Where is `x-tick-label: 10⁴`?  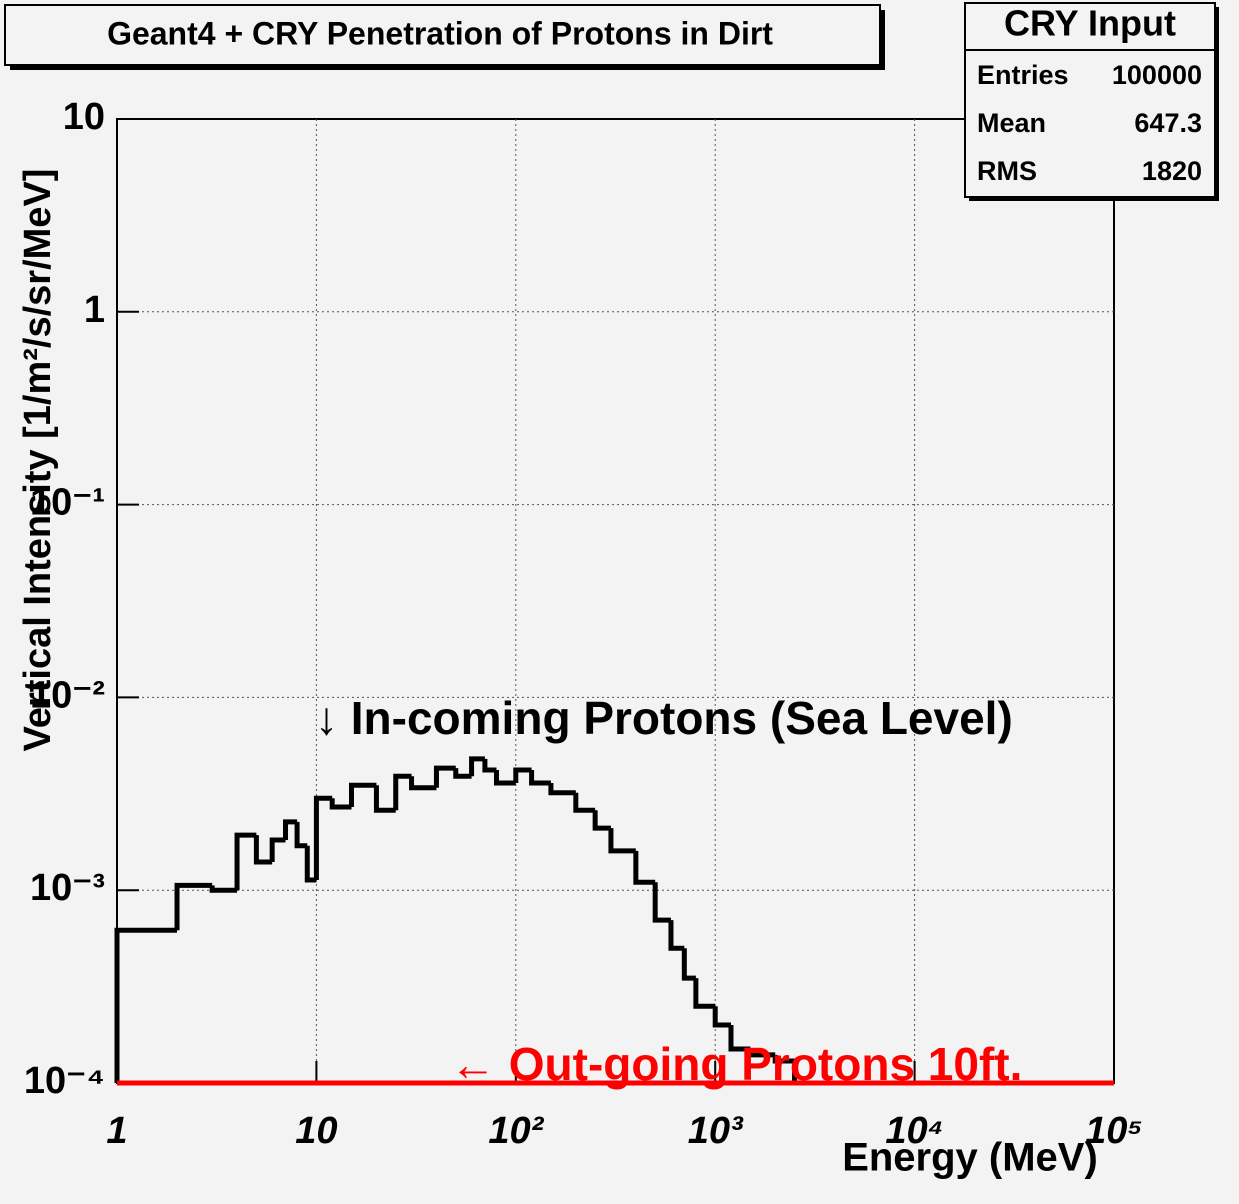
x-tick-label: 10⁴ is located at coordinates (914, 1131).